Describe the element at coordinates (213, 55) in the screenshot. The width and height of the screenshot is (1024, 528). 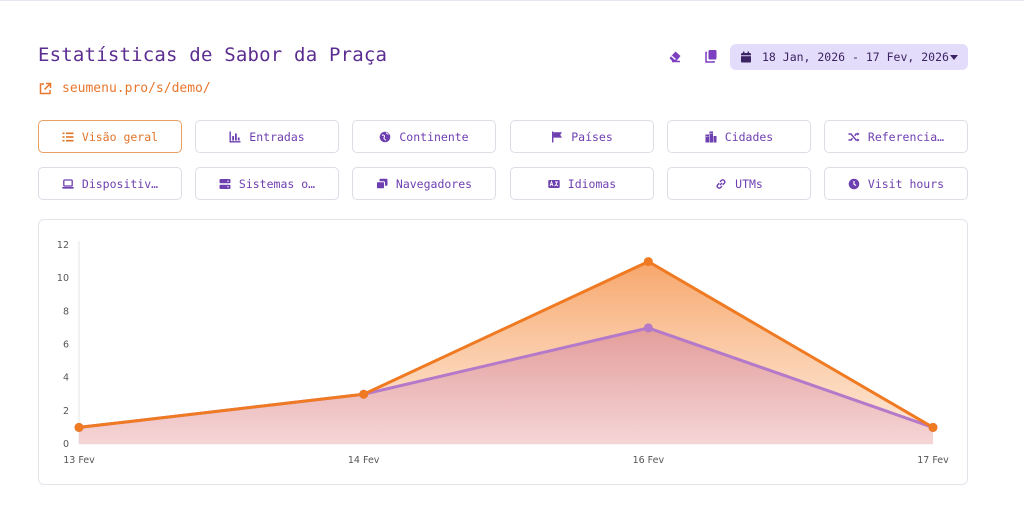
I see `page-title: Estatísticas de Sabor da Praça` at that location.